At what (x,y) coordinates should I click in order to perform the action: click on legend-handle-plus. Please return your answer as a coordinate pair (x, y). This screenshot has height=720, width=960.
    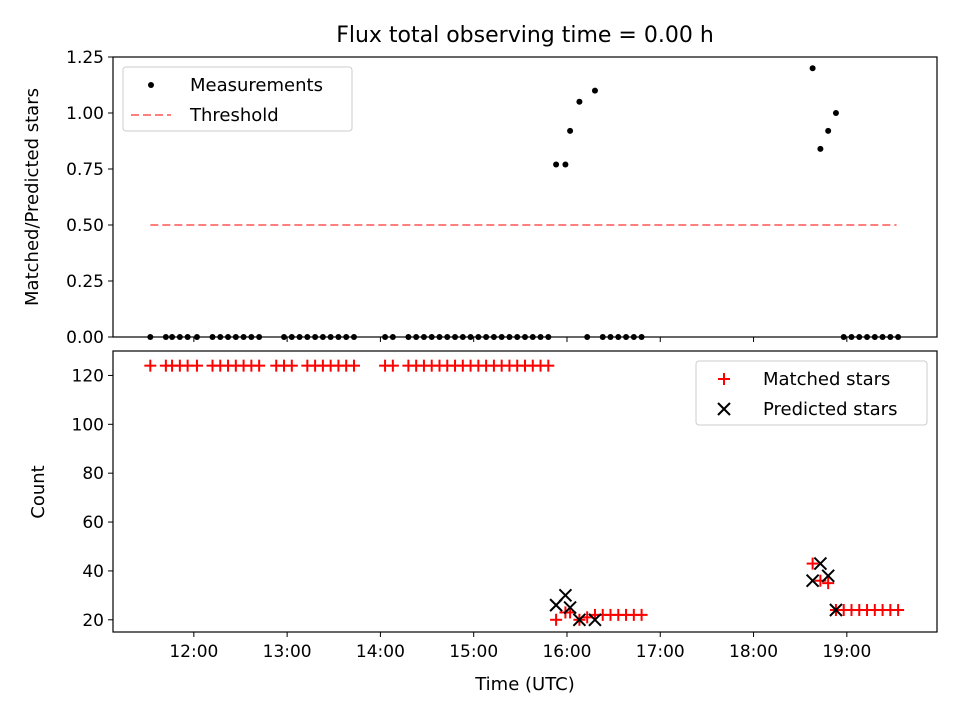
    Looking at the image, I should click on (724, 379).